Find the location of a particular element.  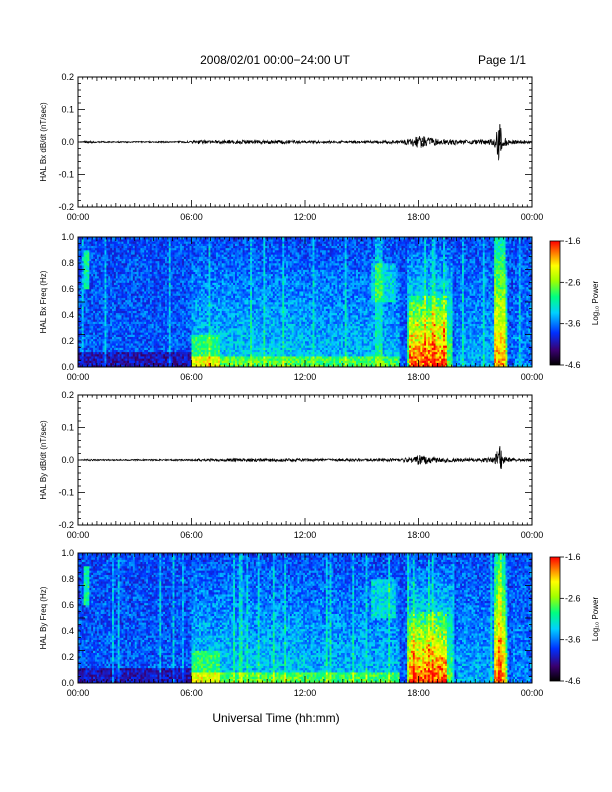

plot-title: 2008/02/01 00:00−24:00 UT is located at coordinates (275, 60).